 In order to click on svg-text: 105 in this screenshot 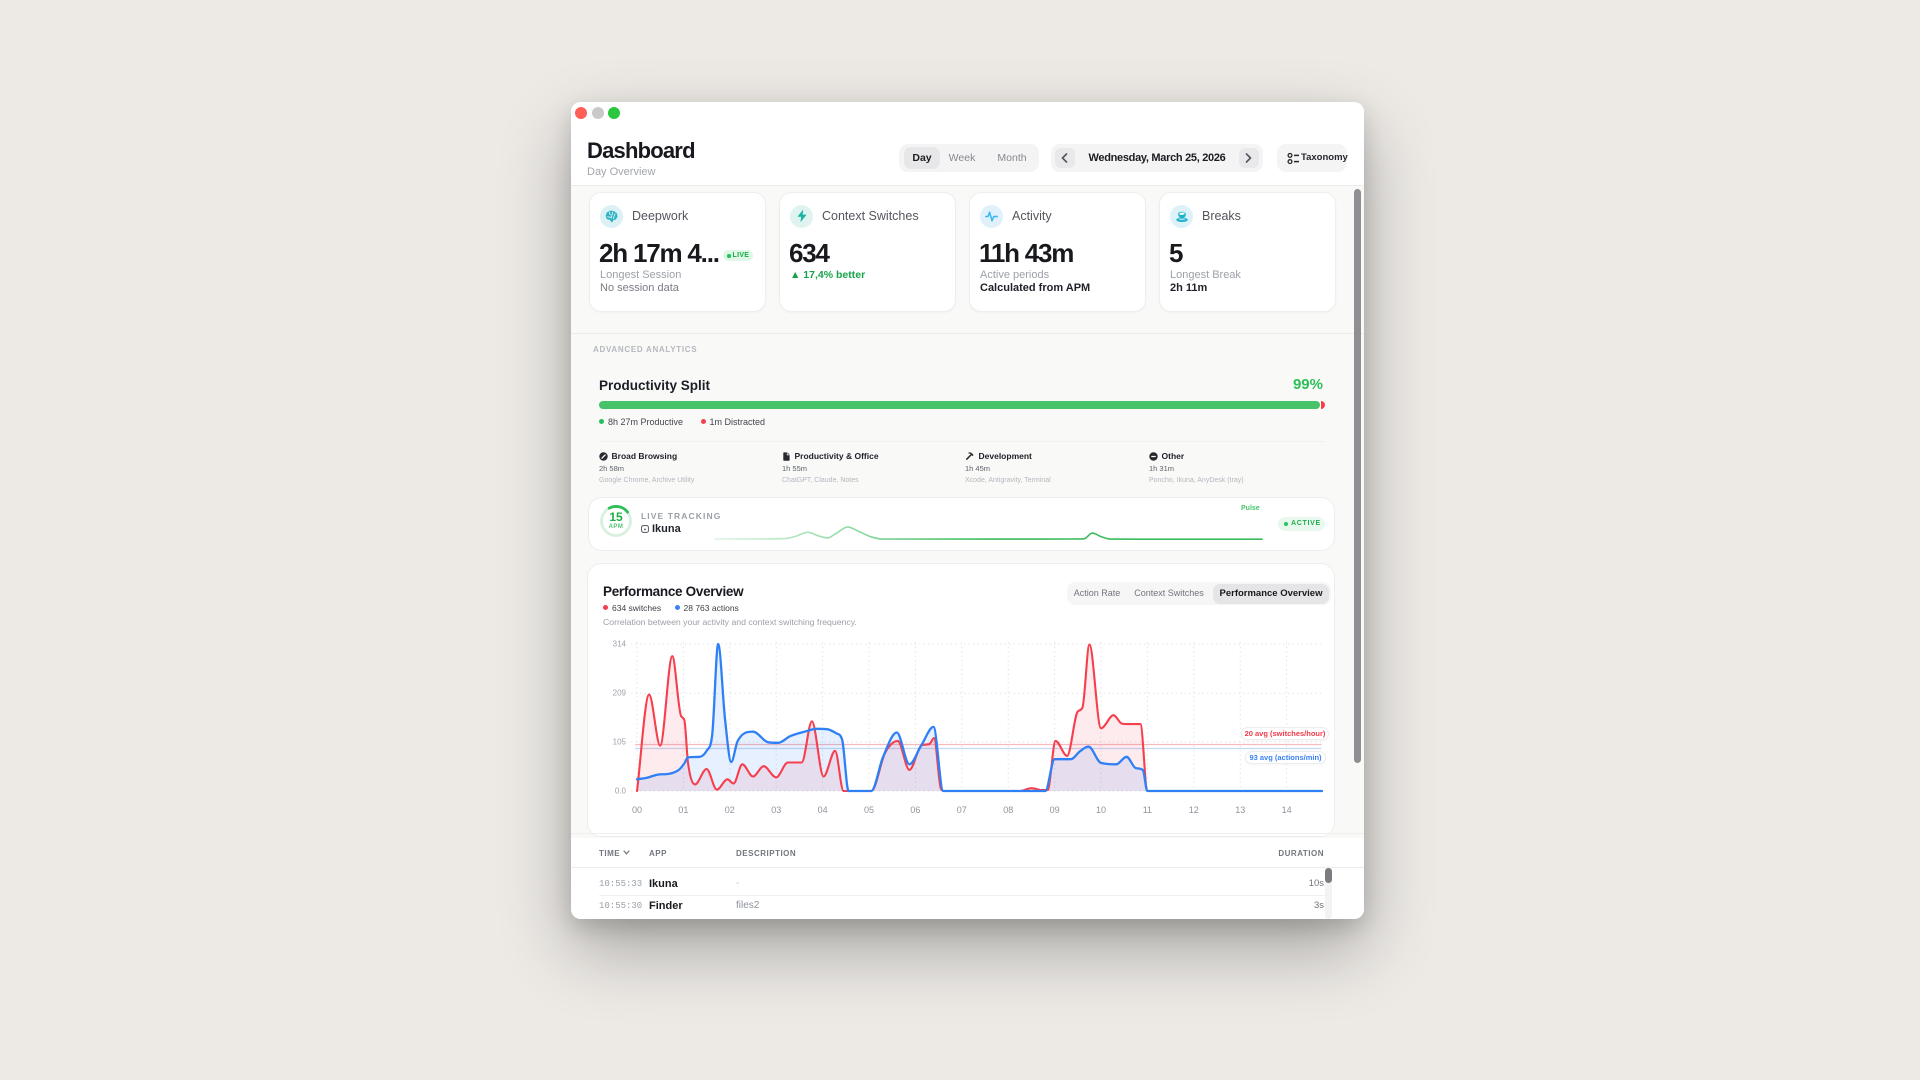, I will do `click(620, 741)`.